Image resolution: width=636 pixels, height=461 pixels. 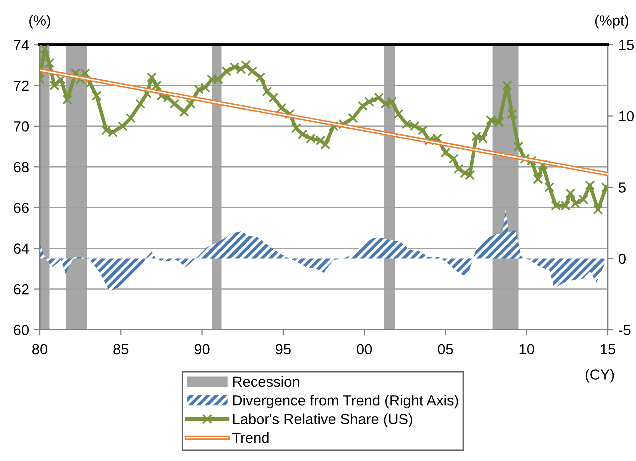 I want to click on y2-tick-label: 10, so click(x=627, y=116).